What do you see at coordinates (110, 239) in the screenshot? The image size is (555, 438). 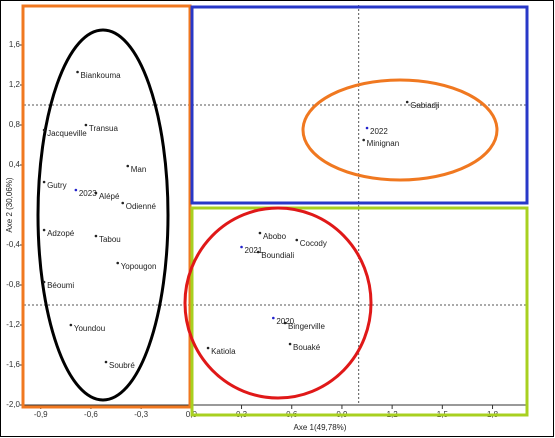 I see `point-label: Tabou` at bounding box center [110, 239].